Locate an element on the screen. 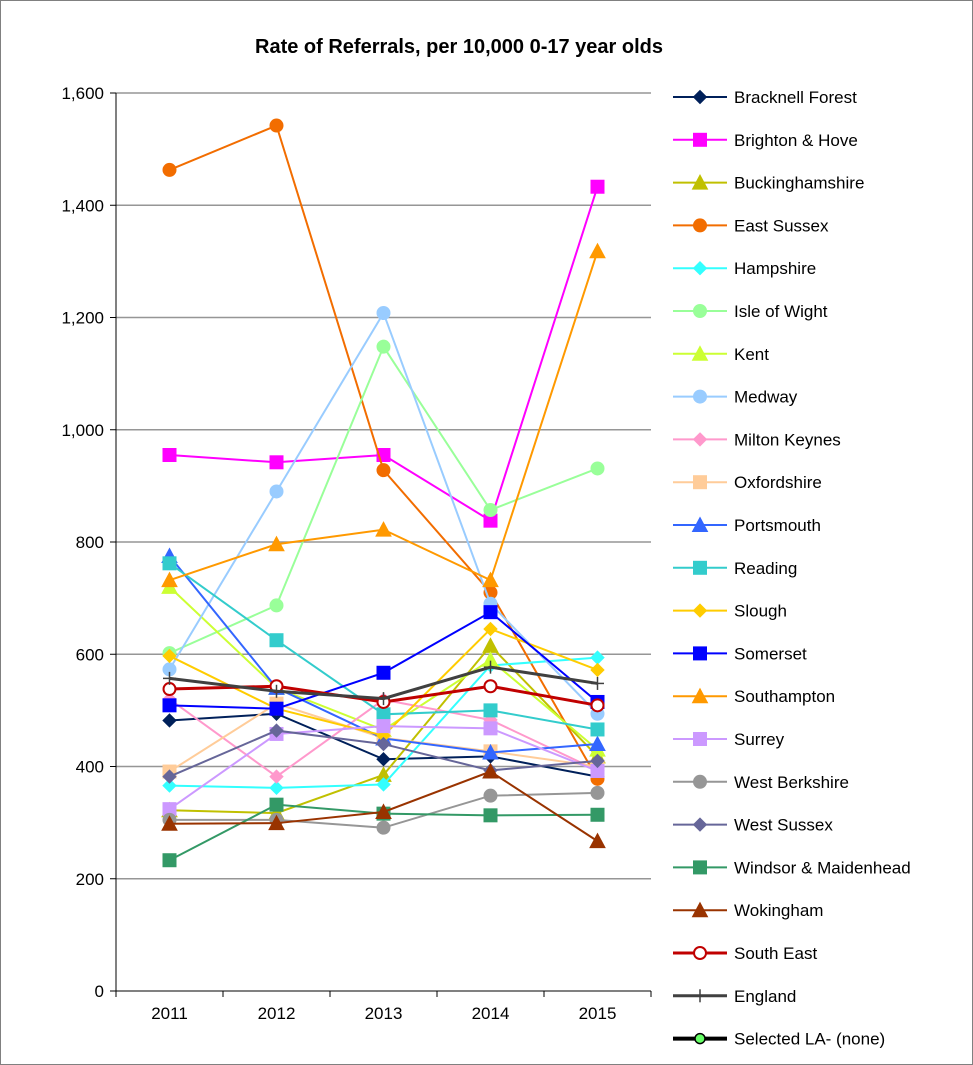  legend-label: Slough is located at coordinates (760, 611).